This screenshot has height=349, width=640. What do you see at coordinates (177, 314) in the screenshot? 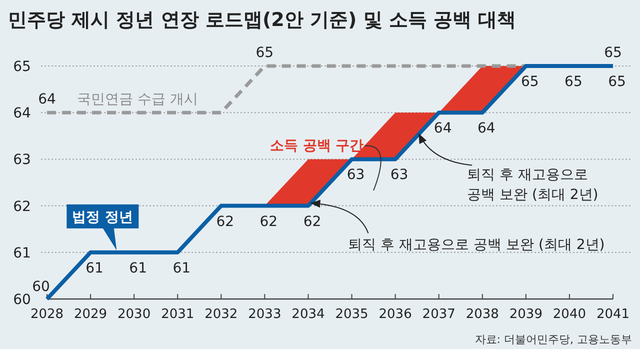
I see `x-tick-label: 2031` at bounding box center [177, 314].